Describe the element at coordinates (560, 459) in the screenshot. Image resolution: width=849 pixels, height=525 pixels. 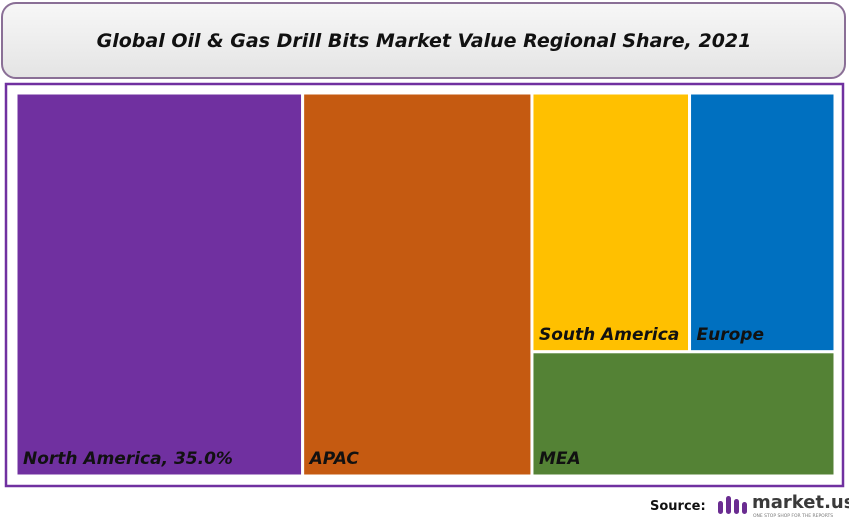
I see `tile-label: MEA` at that location.